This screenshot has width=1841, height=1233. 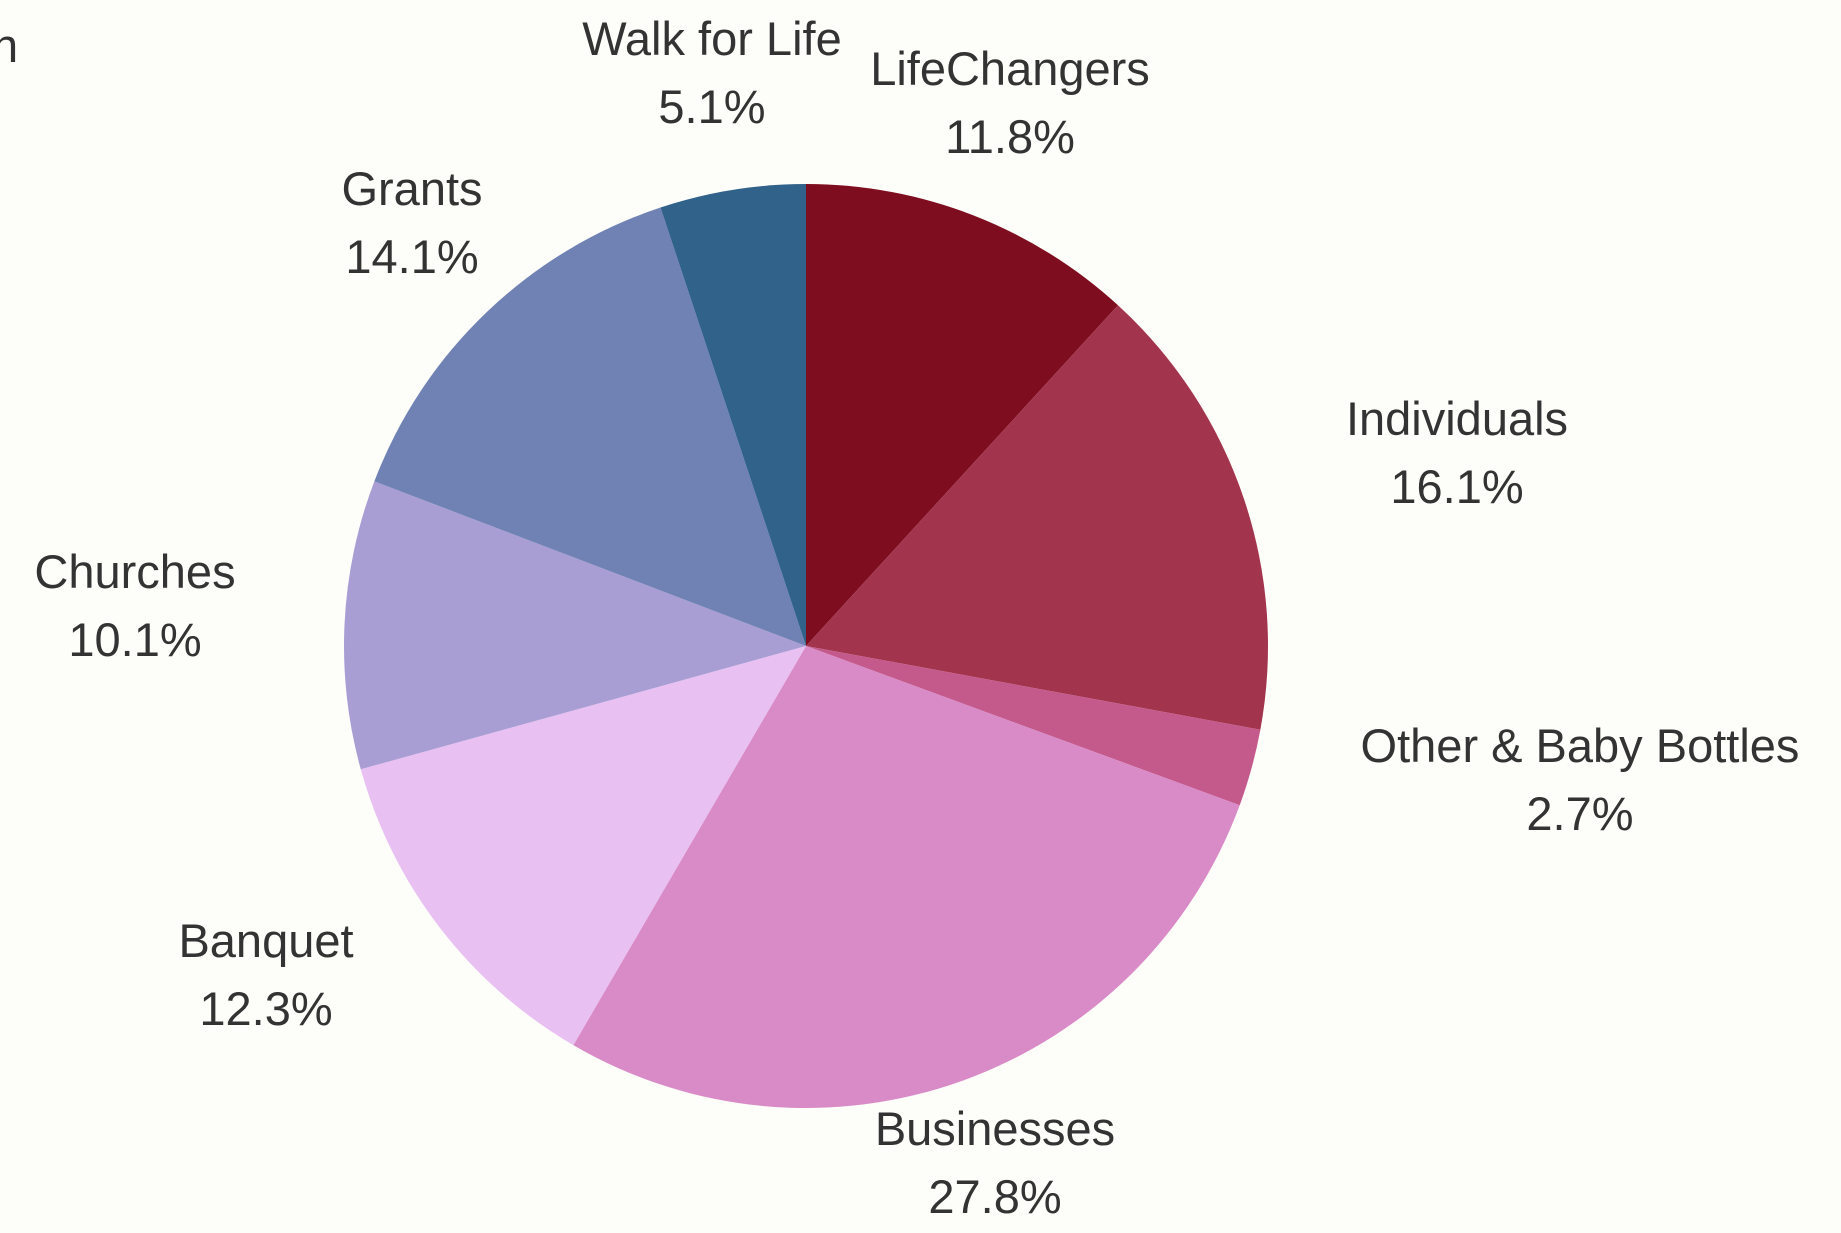 I want to click on chart-title: n, so click(x=9, y=45).